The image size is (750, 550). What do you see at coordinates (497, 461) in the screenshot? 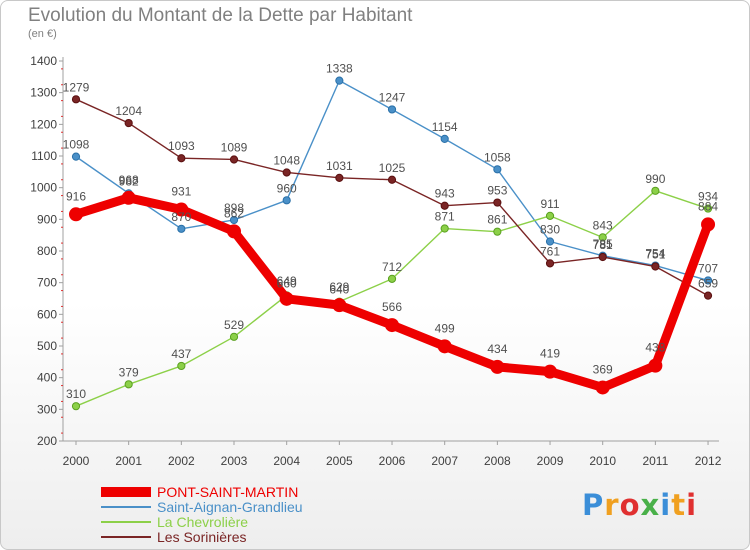
I see `x-tick-label: 2008` at bounding box center [497, 461].